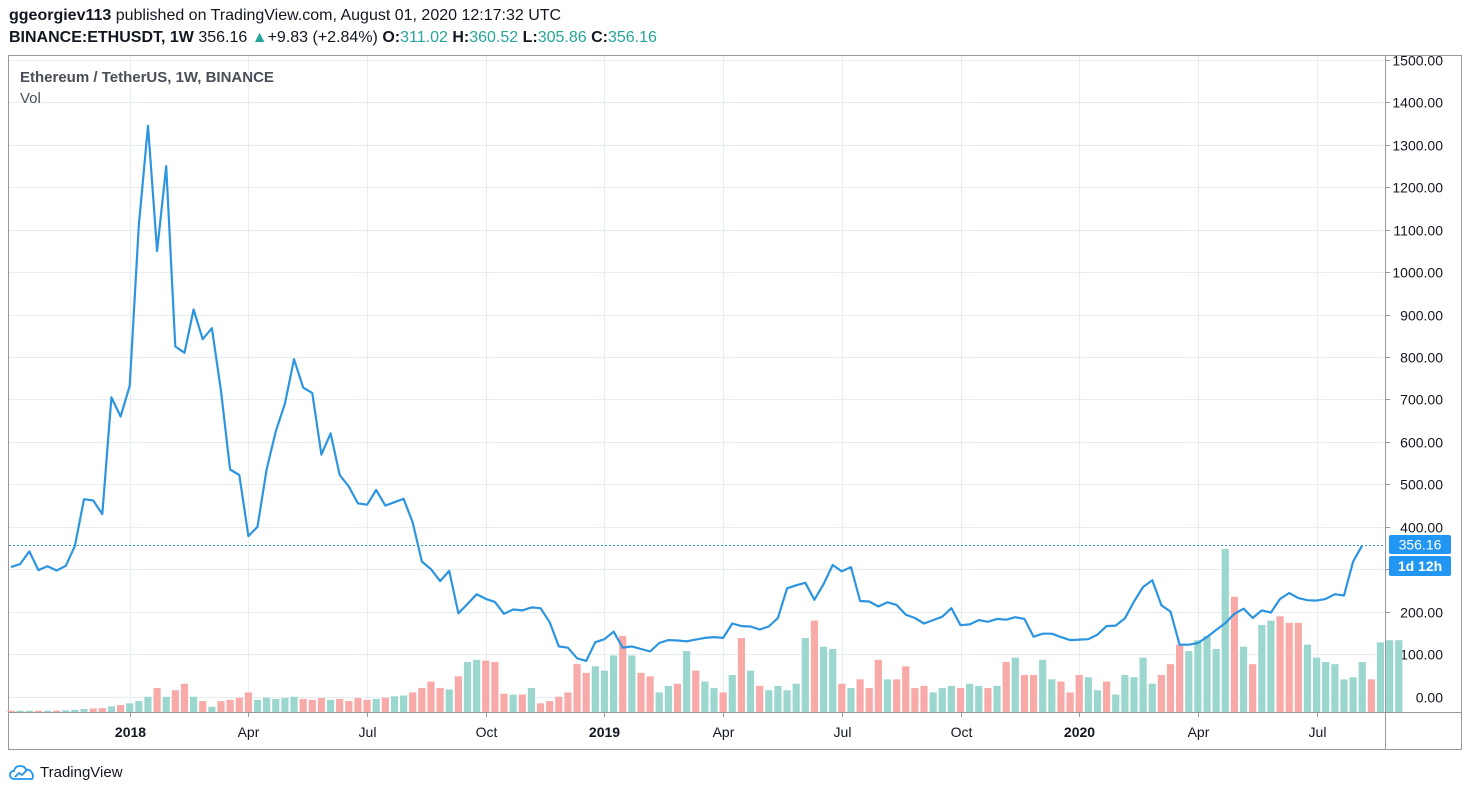 The image size is (1470, 796). I want to click on author-name: ggeorgiev113, so click(60, 15).